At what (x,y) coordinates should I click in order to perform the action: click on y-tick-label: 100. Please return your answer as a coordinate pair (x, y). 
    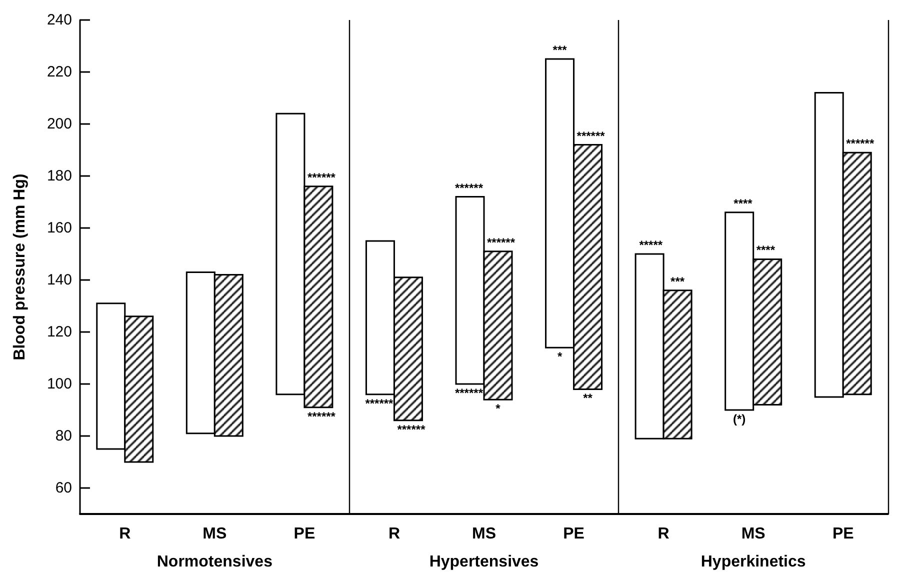
    Looking at the image, I should click on (59, 384).